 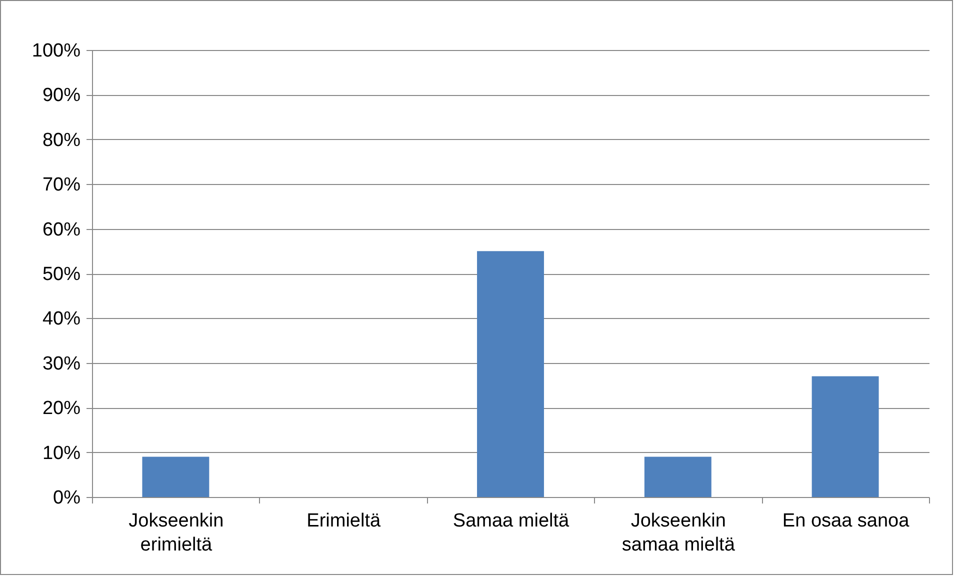 I want to click on x-tick-label: Erimieltä, so click(x=343, y=521).